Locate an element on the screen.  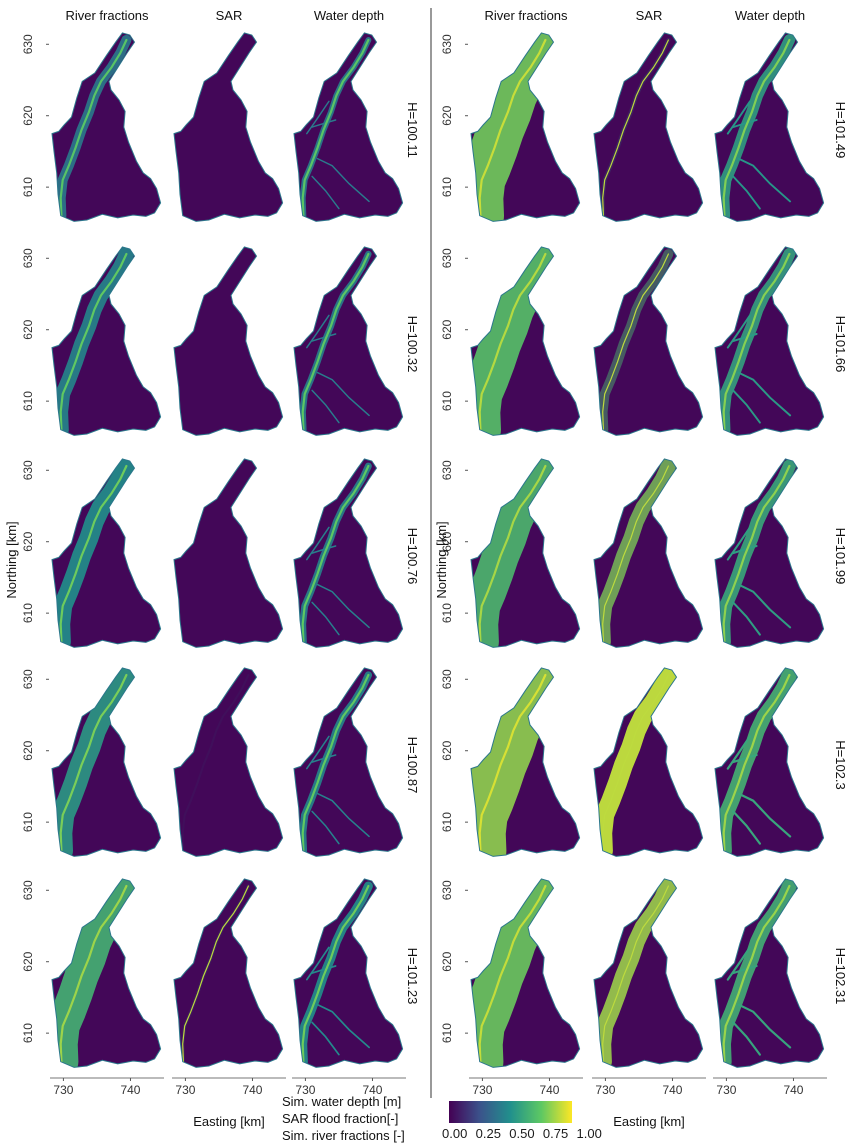
stage-label: H=102.3 is located at coordinates (840, 765).